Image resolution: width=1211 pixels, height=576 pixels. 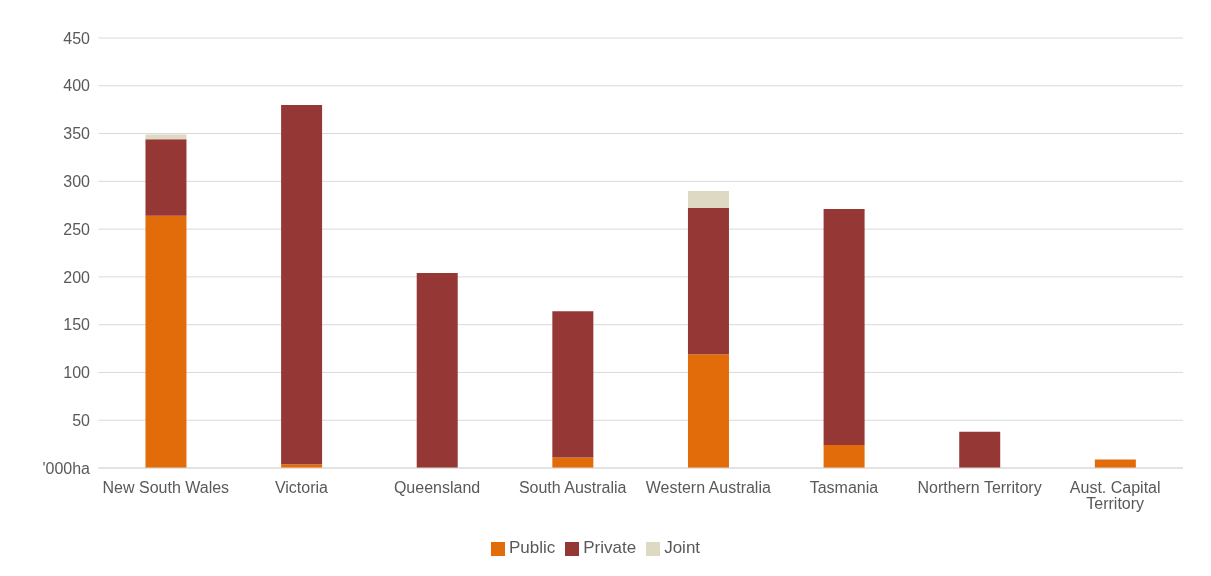 What do you see at coordinates (77, 325) in the screenshot?
I see `y-tick-label: 150` at bounding box center [77, 325].